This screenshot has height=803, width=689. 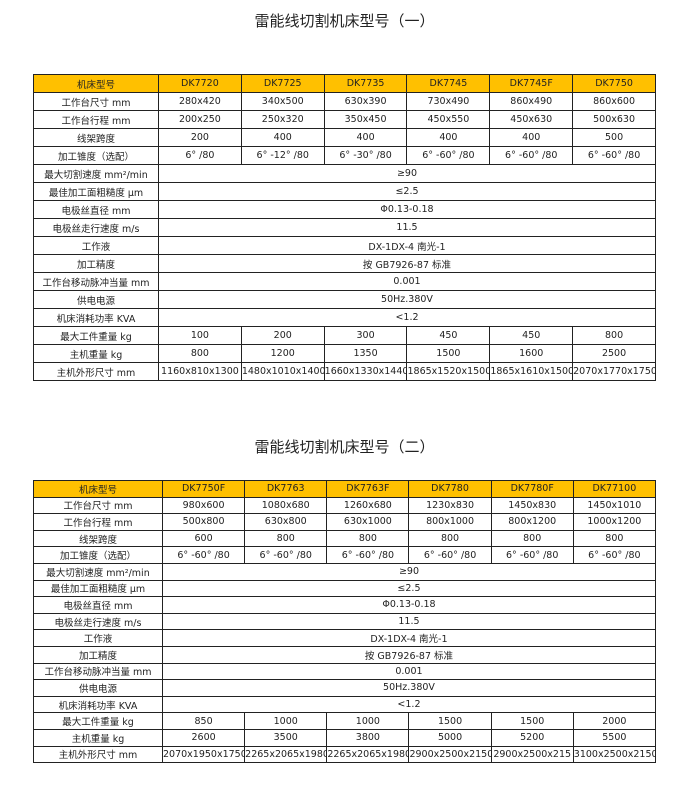 I want to click on merged-value: 0.001, so click(x=409, y=671).